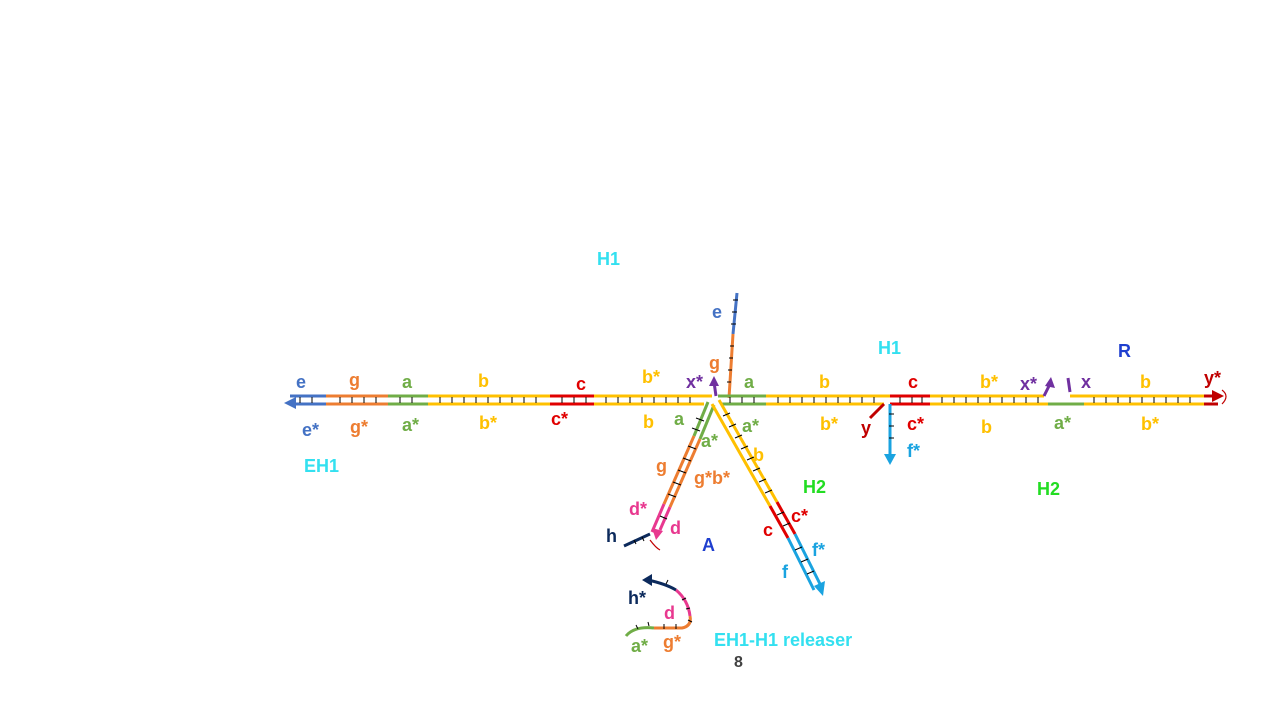  I want to click on domain-b-right2: b, so click(986, 427).